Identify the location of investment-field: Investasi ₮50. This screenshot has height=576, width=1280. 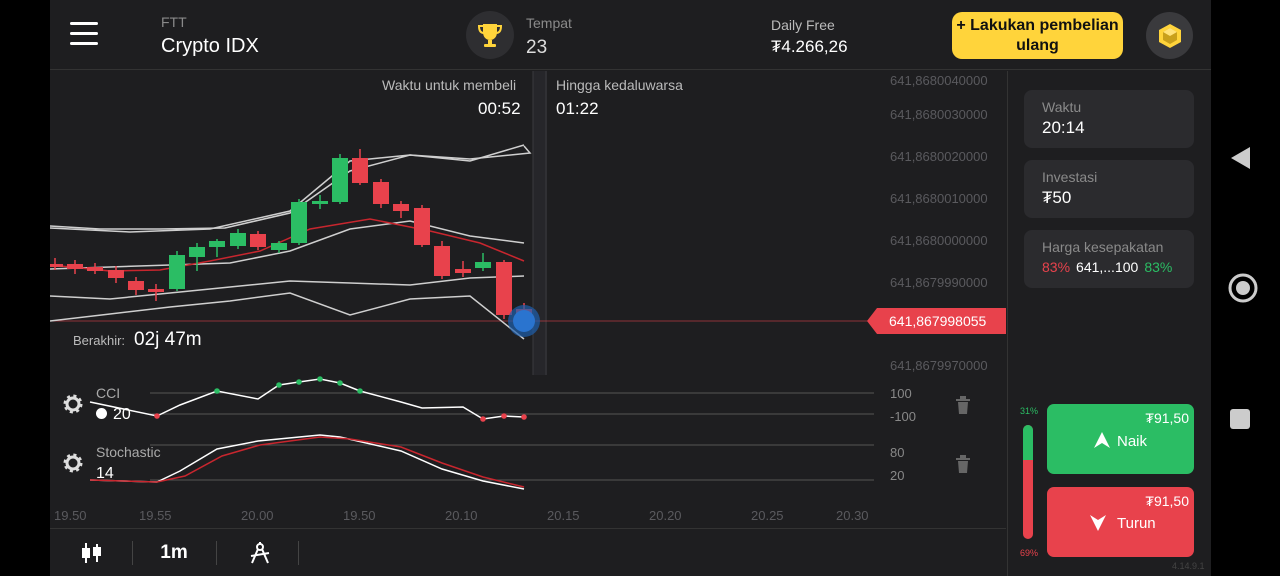
(1109, 189).